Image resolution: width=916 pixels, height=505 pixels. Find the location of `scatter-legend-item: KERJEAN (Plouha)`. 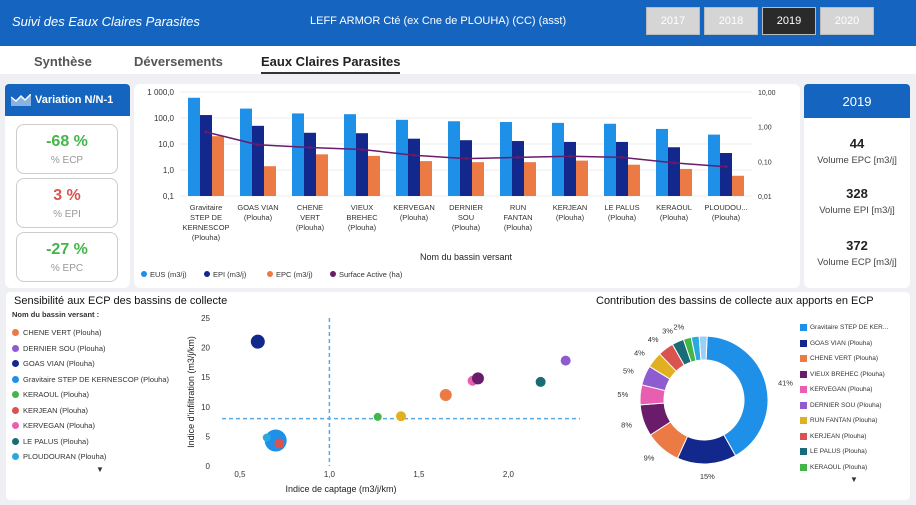

scatter-legend-item: KERJEAN (Plouha) is located at coordinates (90, 411).